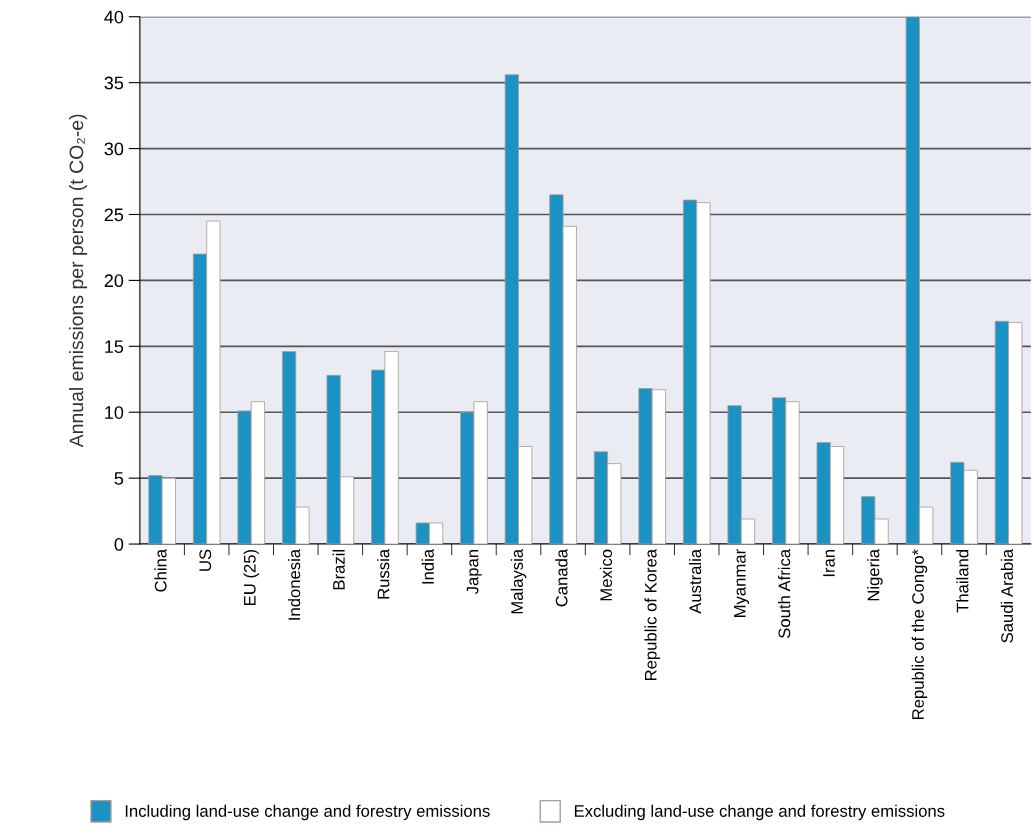 This screenshot has height=837, width=1036. Describe the element at coordinates (119, 544) in the screenshot. I see `y-tick-label: 0` at that location.